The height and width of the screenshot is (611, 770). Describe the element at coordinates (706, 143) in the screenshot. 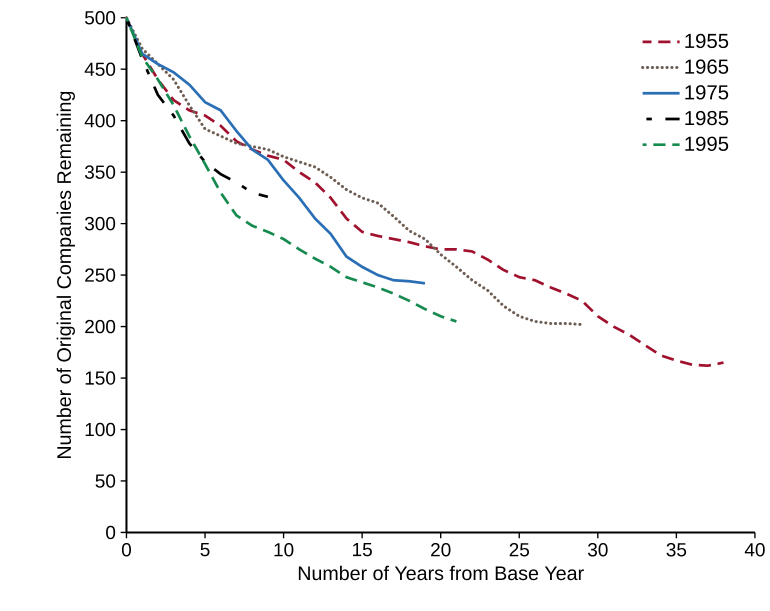

I see `legend-label: 1995` at that location.